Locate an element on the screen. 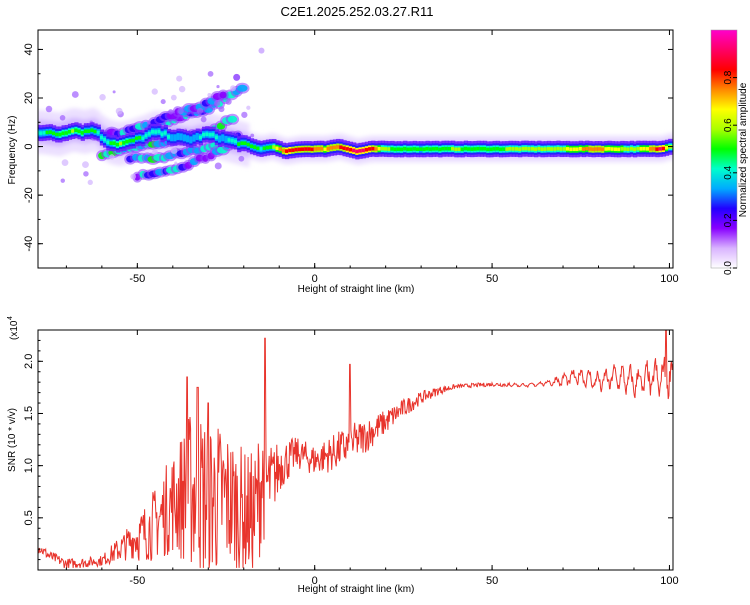 This screenshot has width=750, height=605. heatmap-blob is located at coordinates (223, 95).